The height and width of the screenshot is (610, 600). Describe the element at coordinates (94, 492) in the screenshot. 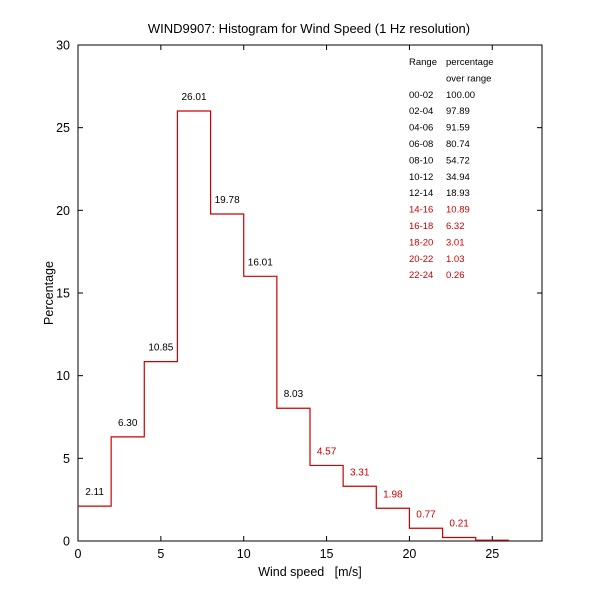

I see `bin-value-label: 2.11` at that location.